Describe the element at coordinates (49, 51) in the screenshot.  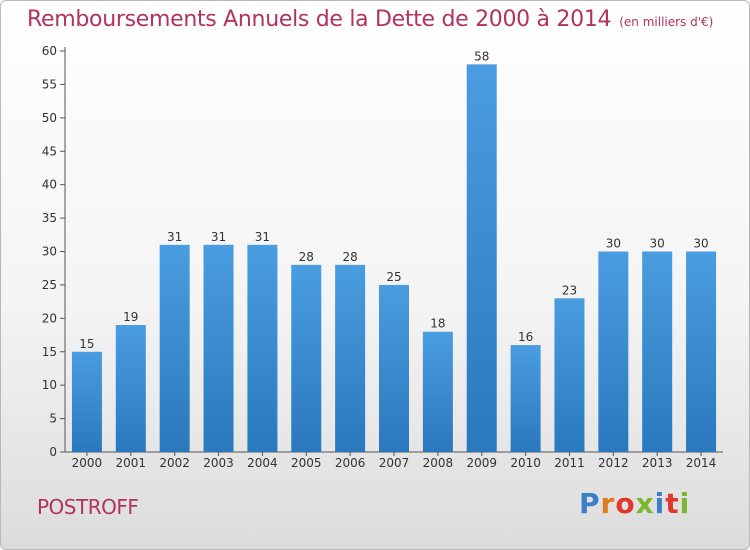
I see `y-tick-label: 60` at that location.